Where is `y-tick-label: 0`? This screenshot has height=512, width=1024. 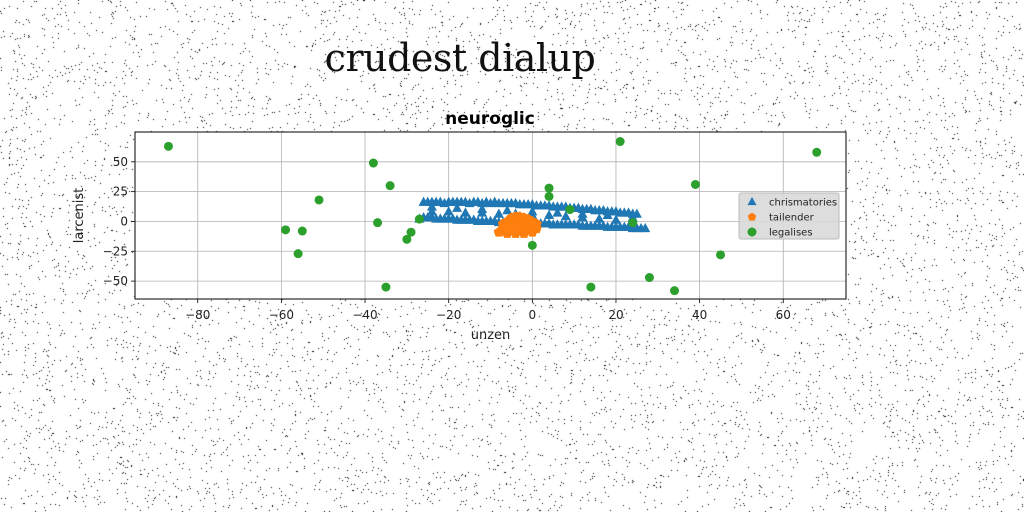 y-tick-label: 0 is located at coordinates (124, 221).